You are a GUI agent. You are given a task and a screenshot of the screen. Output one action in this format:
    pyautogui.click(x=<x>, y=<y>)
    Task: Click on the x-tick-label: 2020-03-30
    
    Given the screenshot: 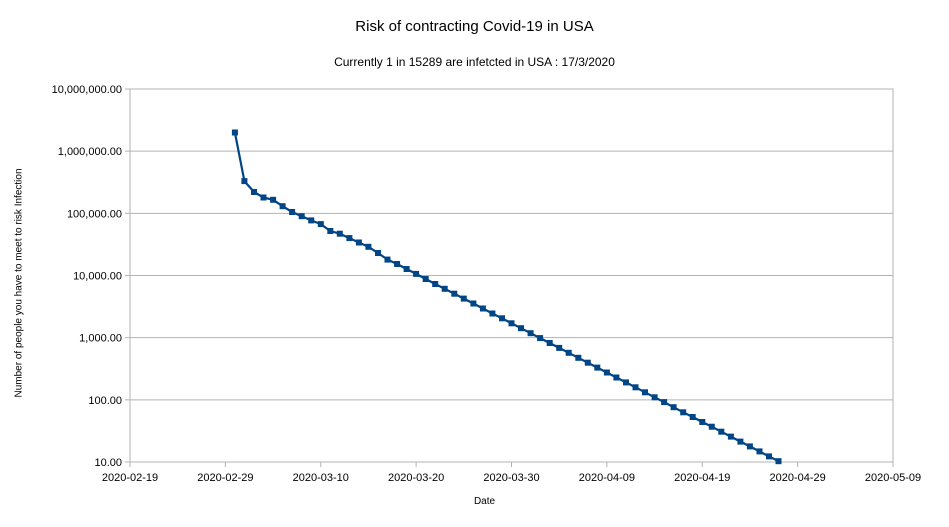 What is the action you would take?
    pyautogui.click(x=511, y=478)
    